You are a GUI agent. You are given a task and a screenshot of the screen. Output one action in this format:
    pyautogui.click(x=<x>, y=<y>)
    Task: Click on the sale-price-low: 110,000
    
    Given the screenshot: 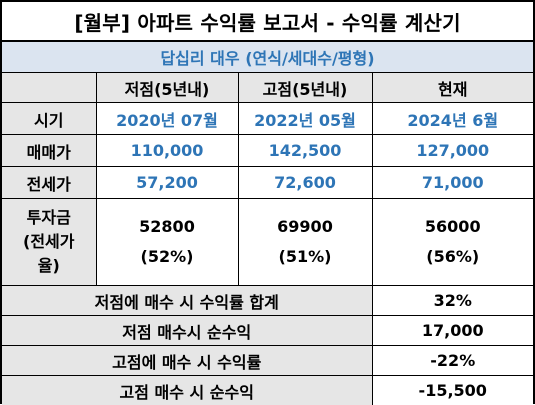 What is the action you would take?
    pyautogui.click(x=167, y=151)
    